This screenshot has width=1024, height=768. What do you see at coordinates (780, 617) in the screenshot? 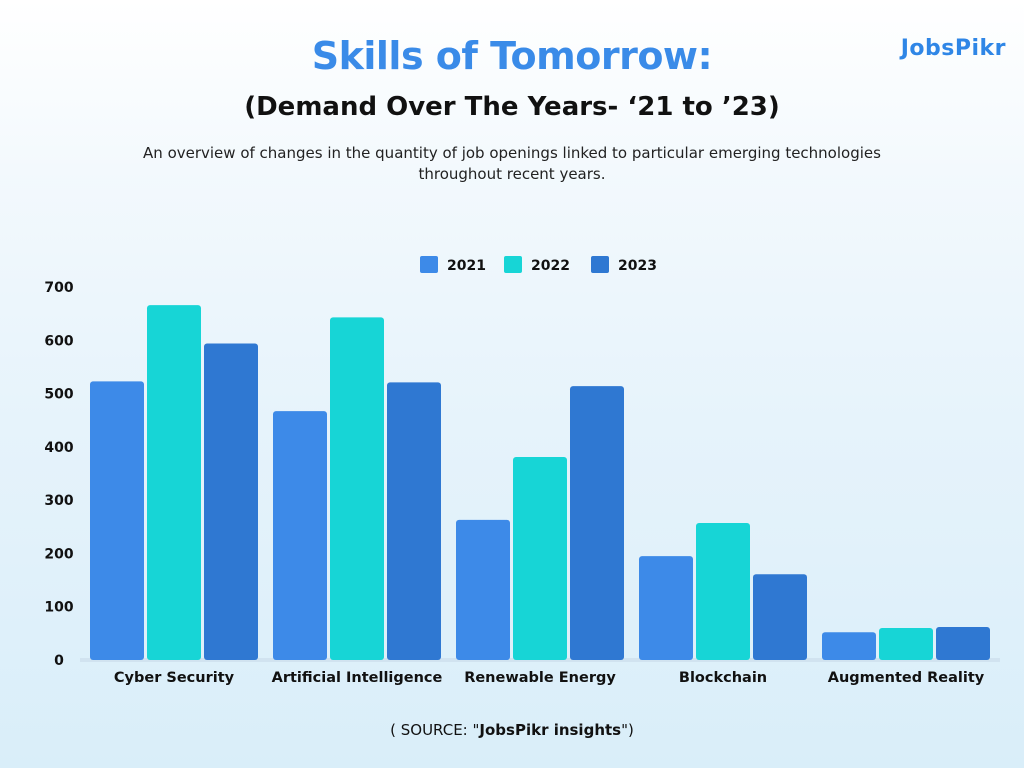
I see `bar-2023-blockchain` at bounding box center [780, 617].